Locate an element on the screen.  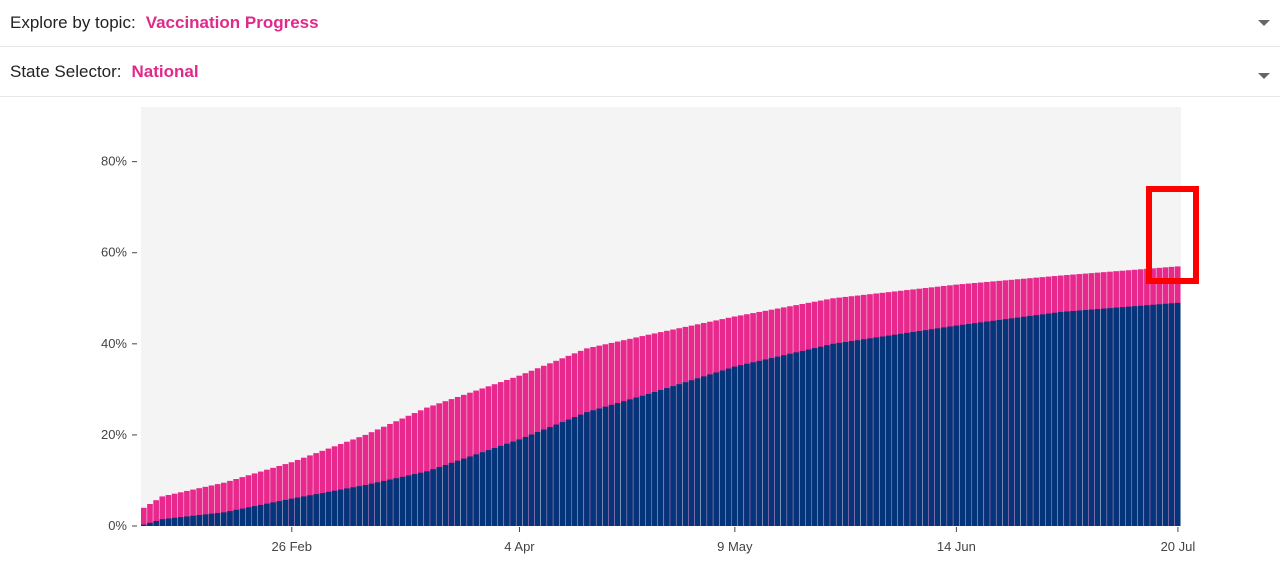
y-axis: 0% 20% 40% 60% 80% is located at coordinates (119, 343).